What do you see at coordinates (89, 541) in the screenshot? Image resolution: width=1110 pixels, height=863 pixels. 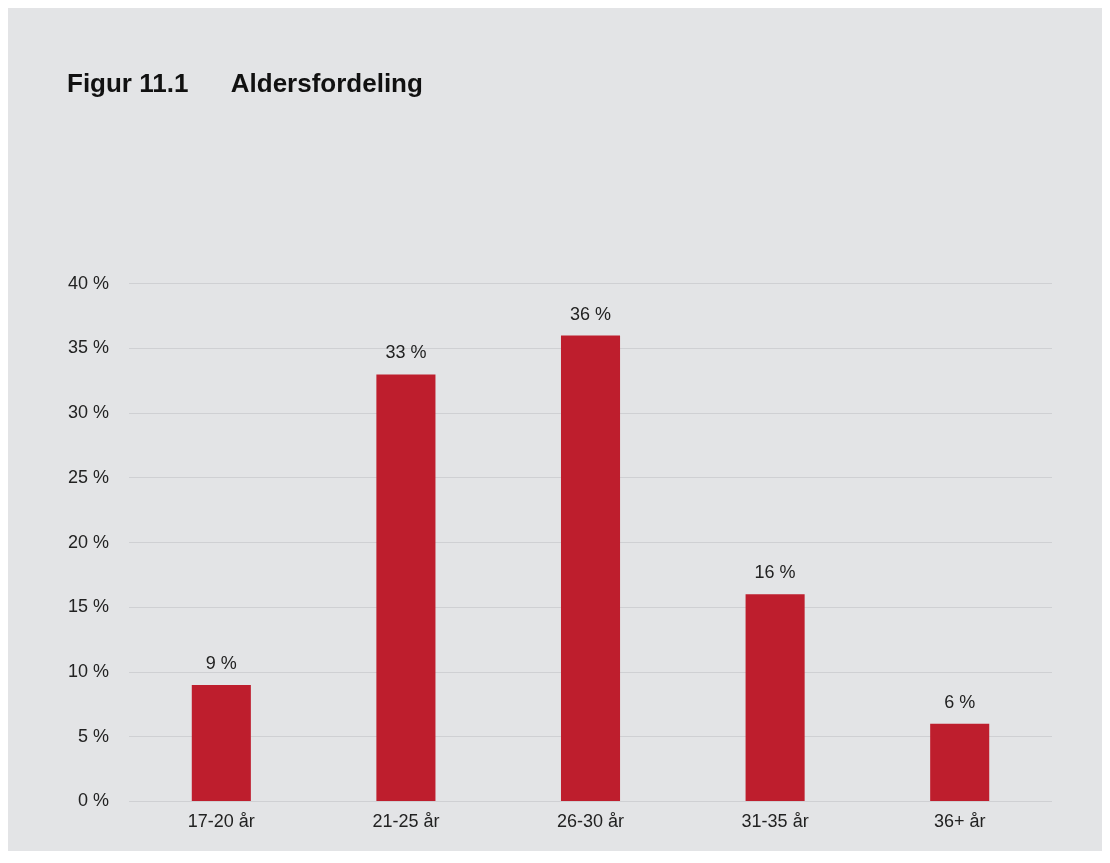 I see `y-tick-label: 20 %` at bounding box center [89, 541].